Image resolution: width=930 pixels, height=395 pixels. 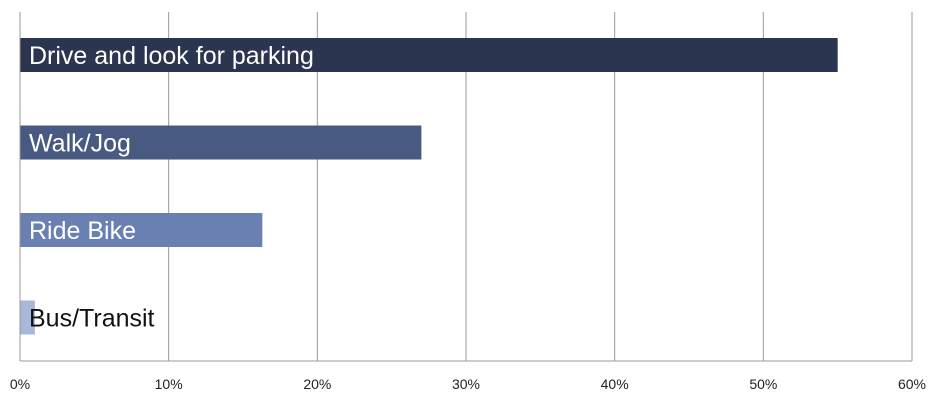 What do you see at coordinates (912, 384) in the screenshot?
I see `x-tick-label: 60%` at bounding box center [912, 384].